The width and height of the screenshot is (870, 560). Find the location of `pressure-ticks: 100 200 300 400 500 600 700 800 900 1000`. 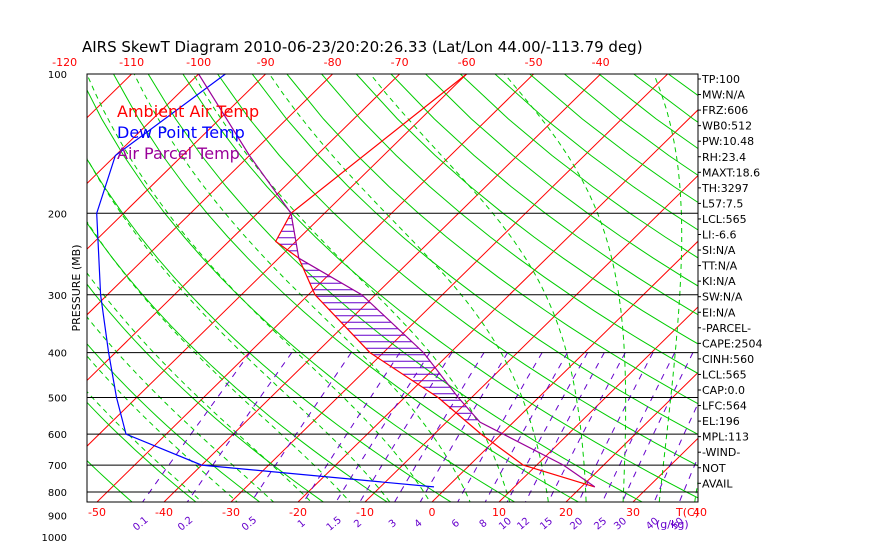

pressure-ticks: 100 200 300 400 500 600 700 800 900 1000 is located at coordinates (54, 307).